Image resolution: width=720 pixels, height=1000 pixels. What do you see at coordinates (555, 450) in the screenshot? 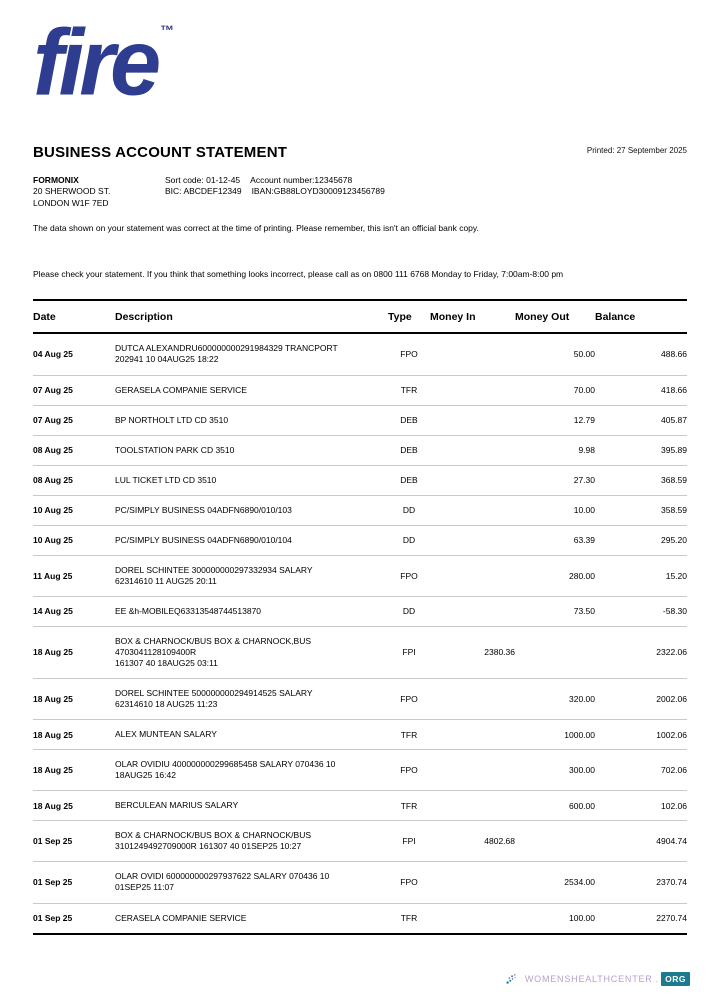
I see `money-out-cell: 9.98` at bounding box center [555, 450].